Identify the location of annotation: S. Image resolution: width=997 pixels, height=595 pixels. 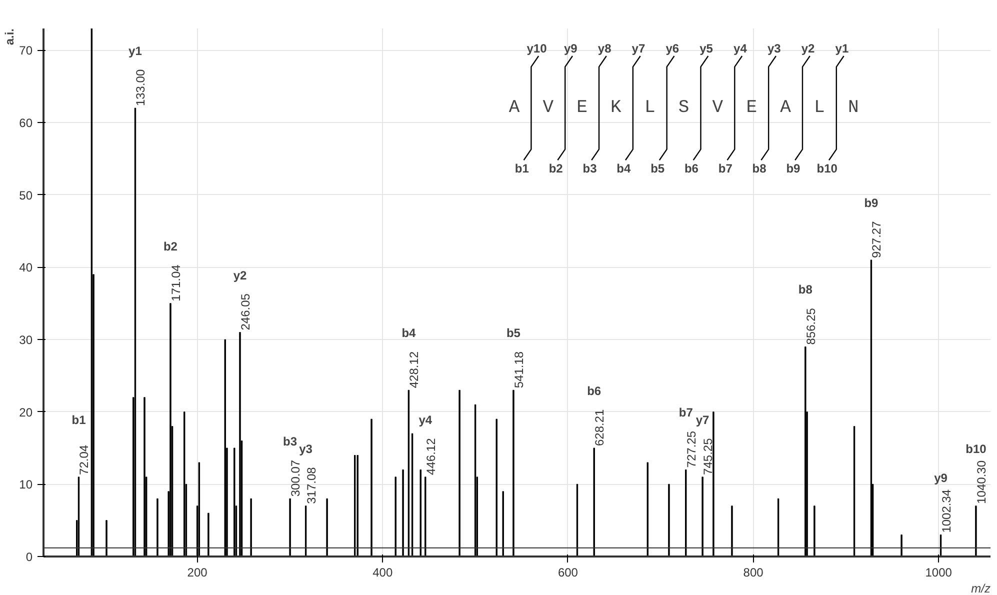
(684, 108).